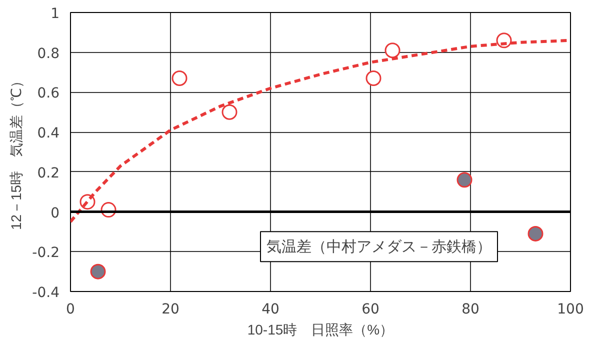 This screenshot has height=340, width=600. What do you see at coordinates (320, 330) in the screenshot?
I see `x-axis-title: 10-15時 日照率（%）` at bounding box center [320, 330].